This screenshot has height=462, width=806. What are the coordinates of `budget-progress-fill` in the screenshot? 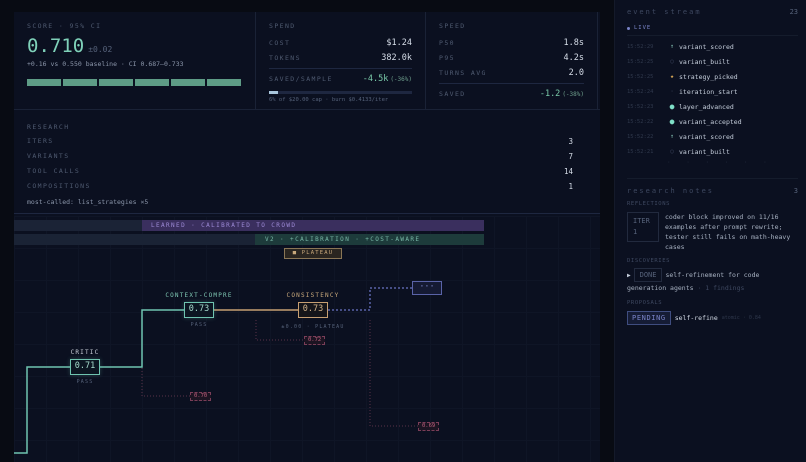 It's located at (273, 92).